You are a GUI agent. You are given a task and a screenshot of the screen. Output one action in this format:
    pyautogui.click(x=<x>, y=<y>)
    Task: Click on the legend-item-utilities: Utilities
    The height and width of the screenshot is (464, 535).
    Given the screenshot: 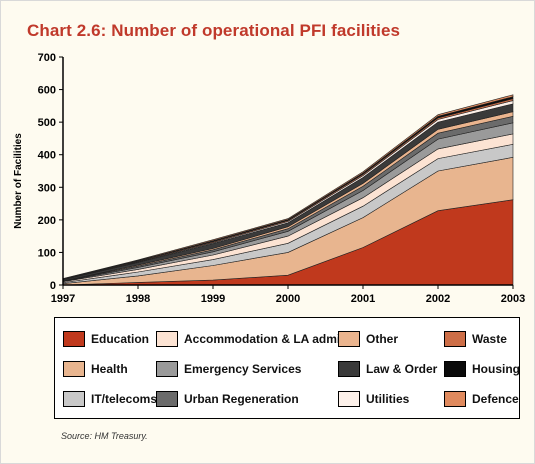 What is the action you would take?
    pyautogui.click(x=373, y=399)
    